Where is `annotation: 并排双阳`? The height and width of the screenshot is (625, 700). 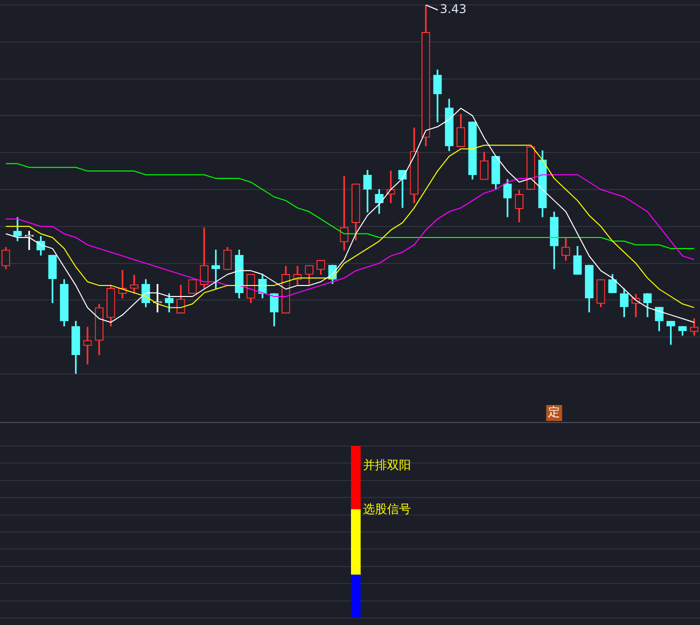 annotation: 并排双阳 is located at coordinates (386, 465).